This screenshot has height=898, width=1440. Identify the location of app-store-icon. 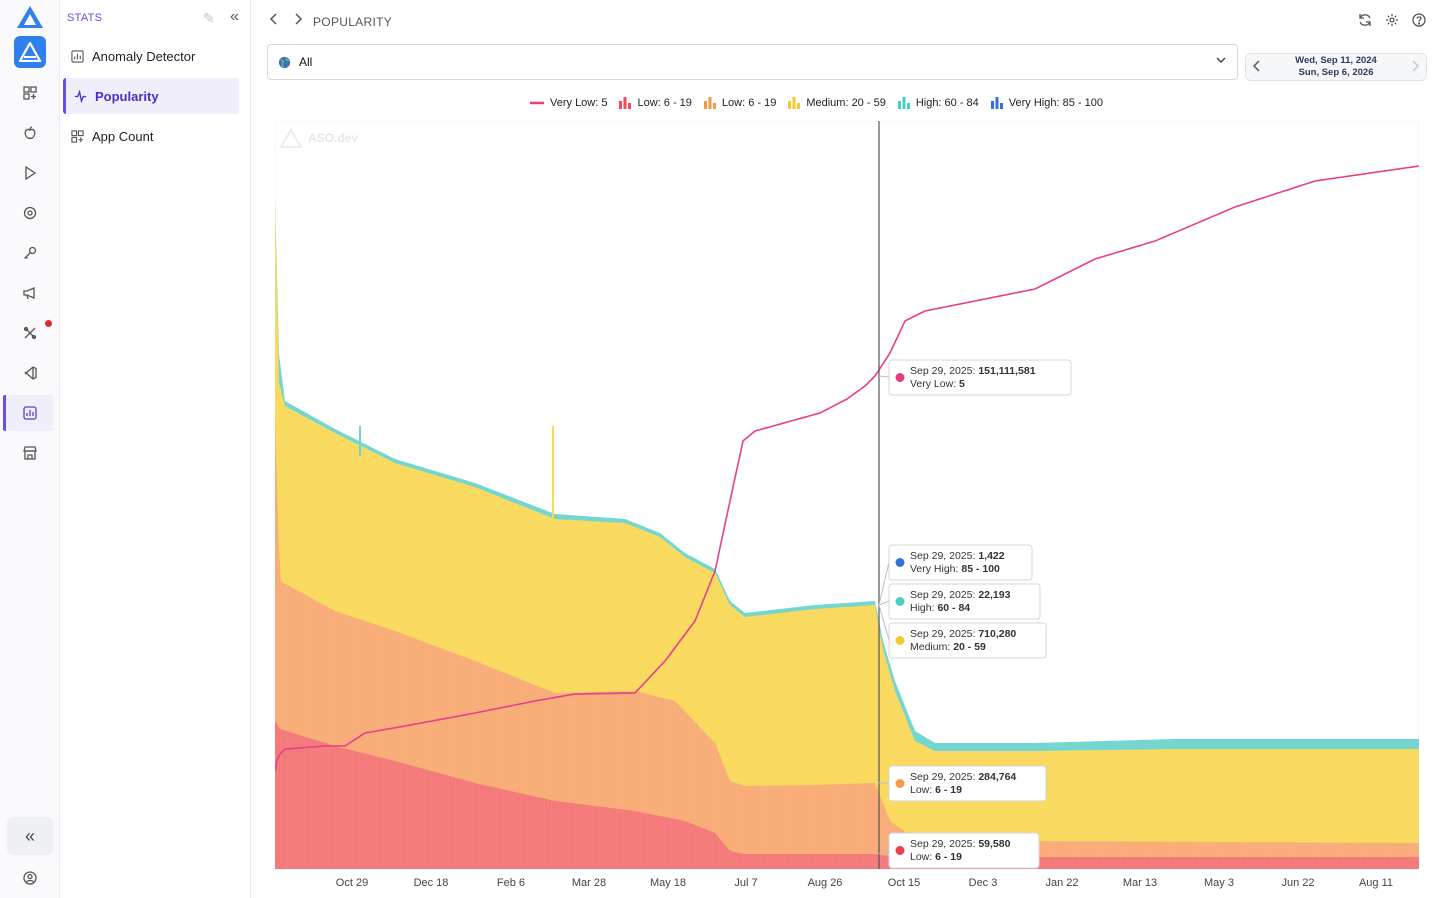
(30, 52).